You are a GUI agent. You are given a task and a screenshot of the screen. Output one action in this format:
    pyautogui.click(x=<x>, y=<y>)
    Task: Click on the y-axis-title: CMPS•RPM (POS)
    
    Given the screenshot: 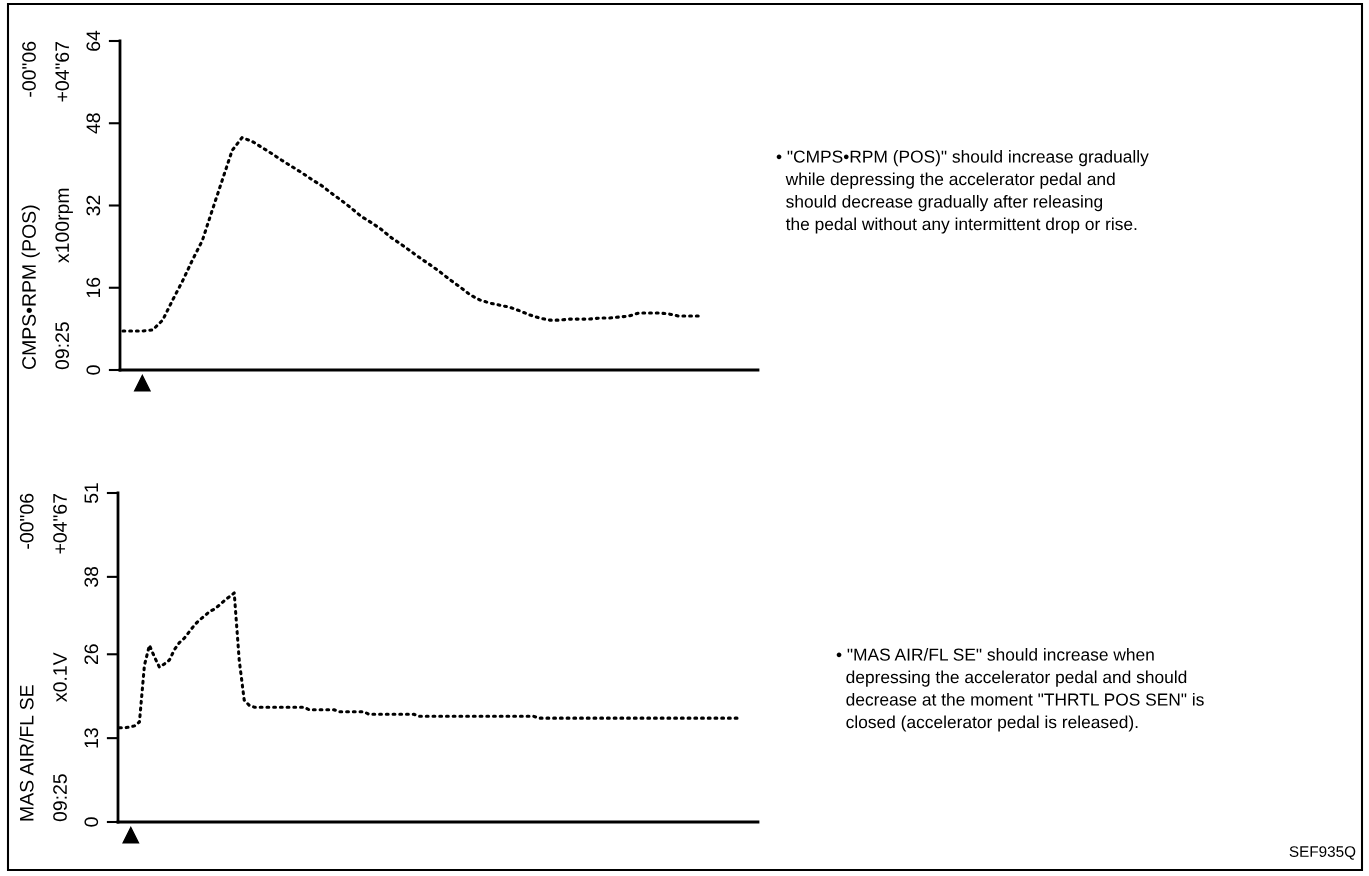 What is the action you would take?
    pyautogui.click(x=30, y=287)
    